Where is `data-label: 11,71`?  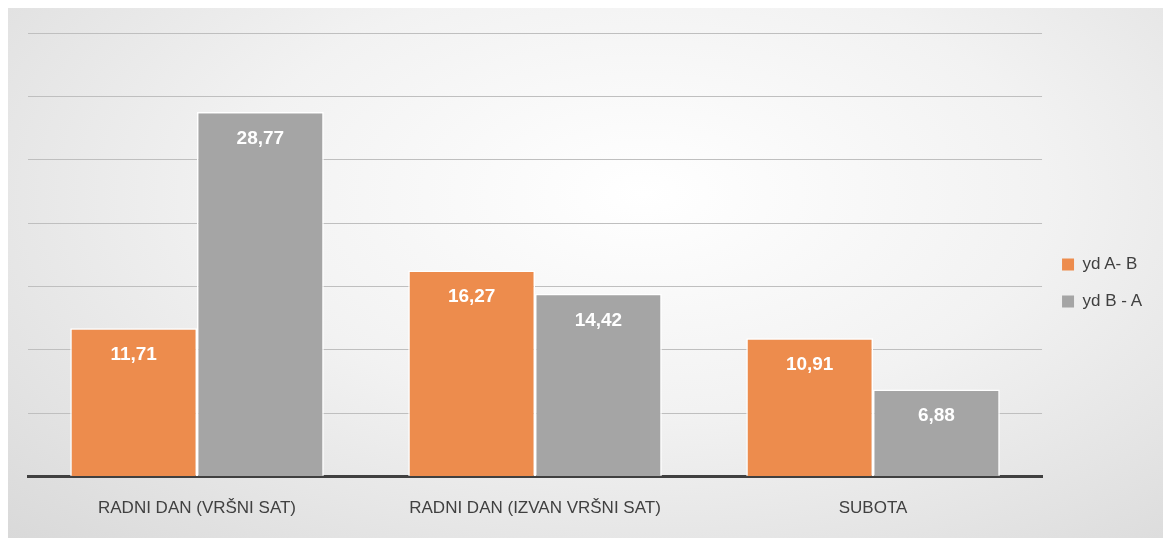 data-label: 11,71 is located at coordinates (134, 353).